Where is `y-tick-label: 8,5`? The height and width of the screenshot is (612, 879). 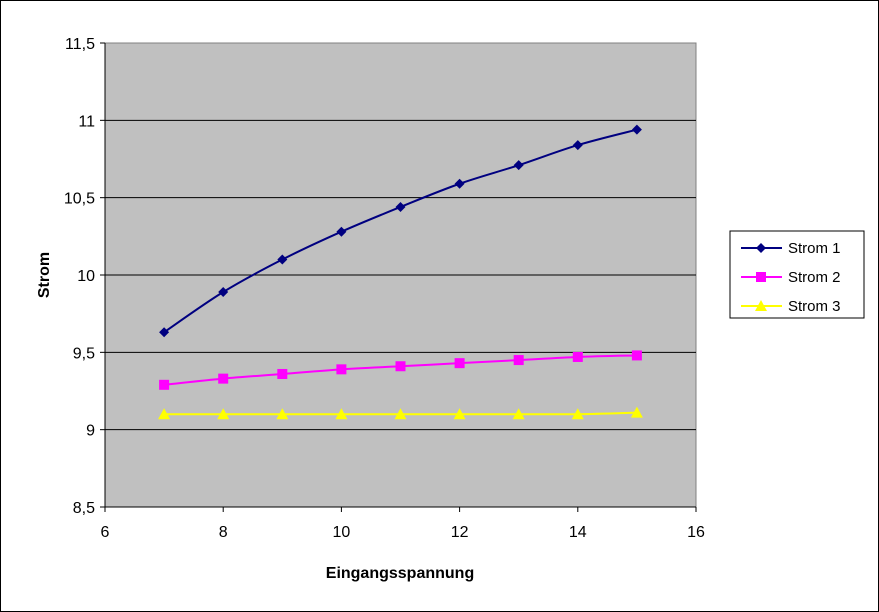 y-tick-label: 8,5 is located at coordinates (84, 508).